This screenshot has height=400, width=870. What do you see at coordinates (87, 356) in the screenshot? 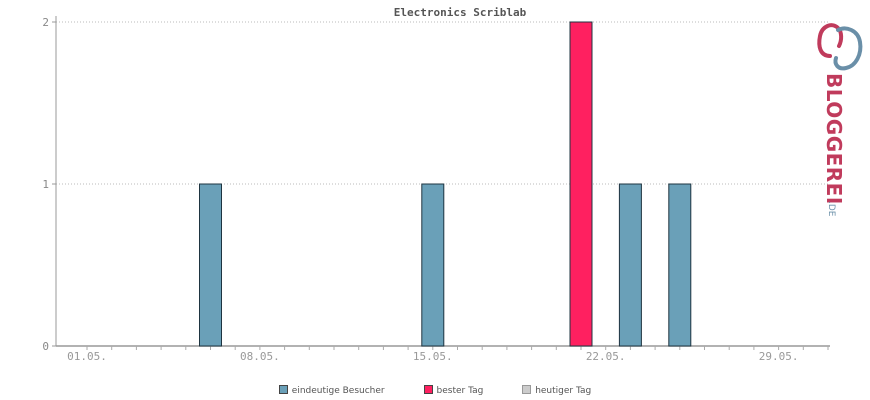
I see `x-tick-label: 01.05.` at bounding box center [87, 356].